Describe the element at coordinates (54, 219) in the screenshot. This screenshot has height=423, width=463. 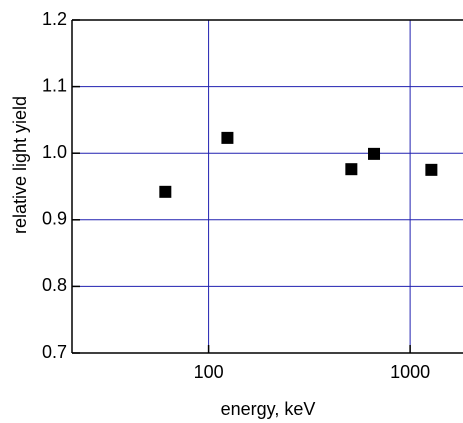
I see `y-tick-label: 0.9` at that location.